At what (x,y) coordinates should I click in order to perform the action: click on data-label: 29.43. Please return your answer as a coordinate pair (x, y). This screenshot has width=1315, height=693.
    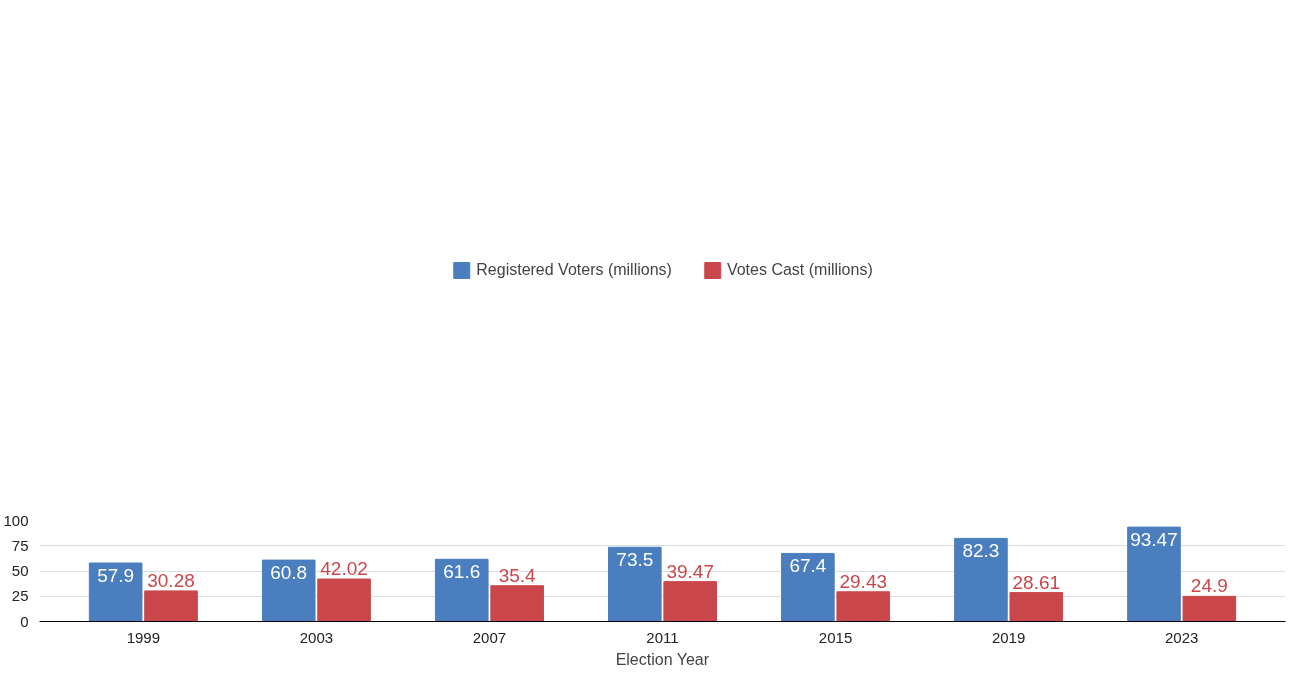
    Looking at the image, I should click on (863, 581).